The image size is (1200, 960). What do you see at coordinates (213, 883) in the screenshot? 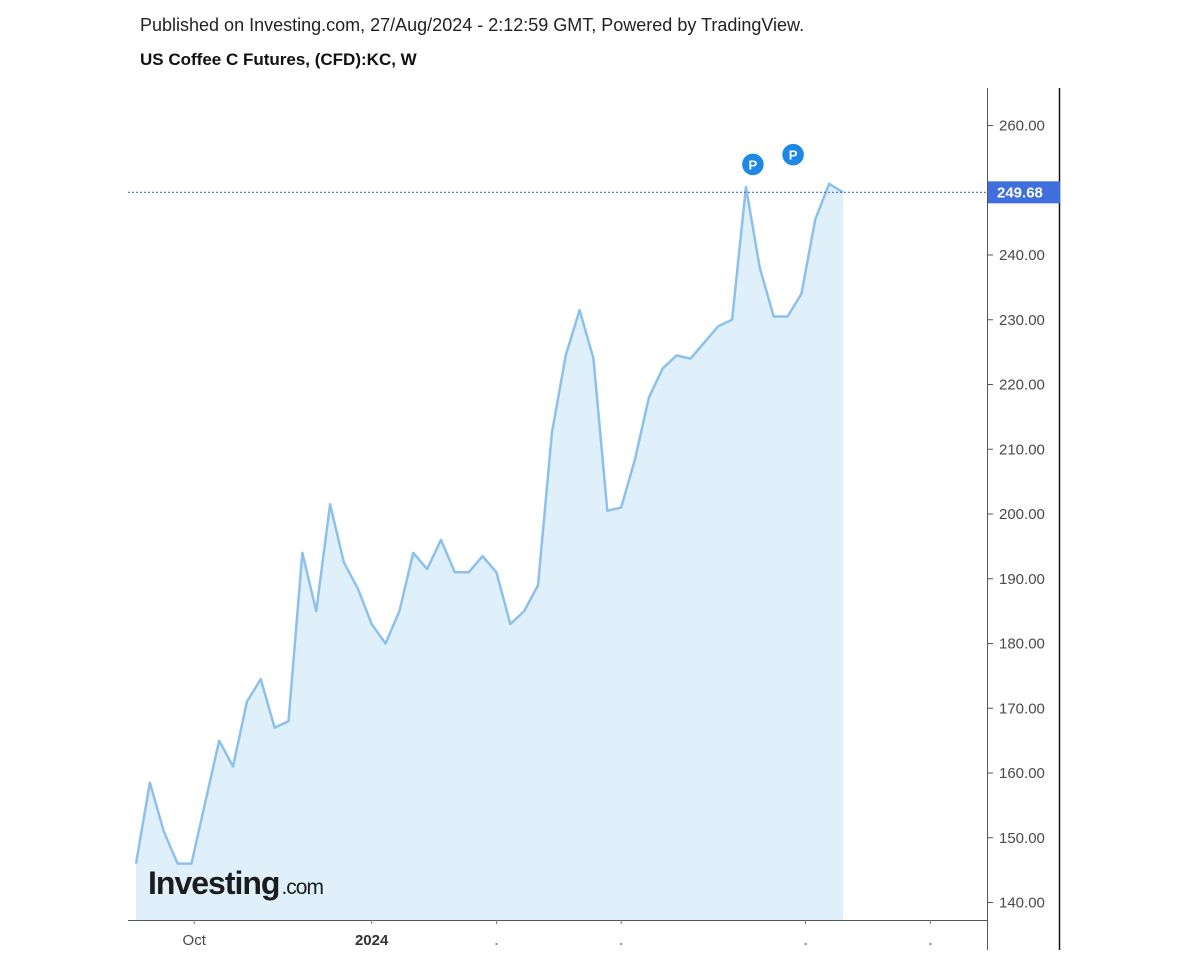
I see `logo-main: Investing` at bounding box center [213, 883].